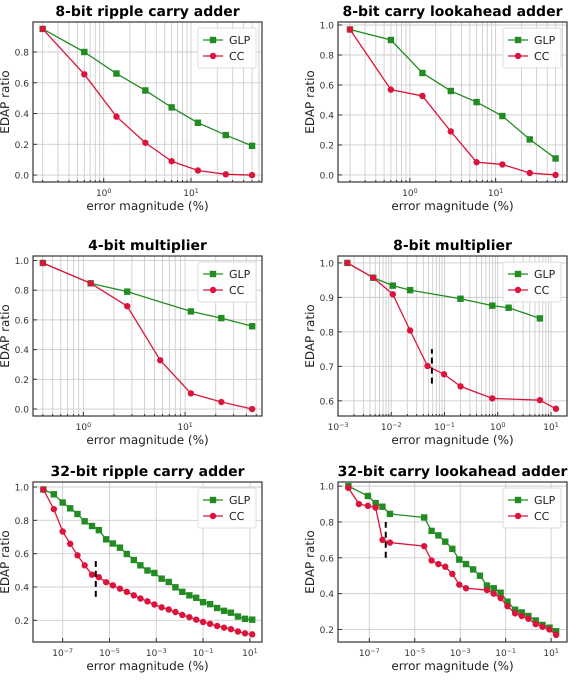 This screenshot has height=686, width=582. I want to click on x-tick-label: 10$^{−2}$, so click(391, 427).